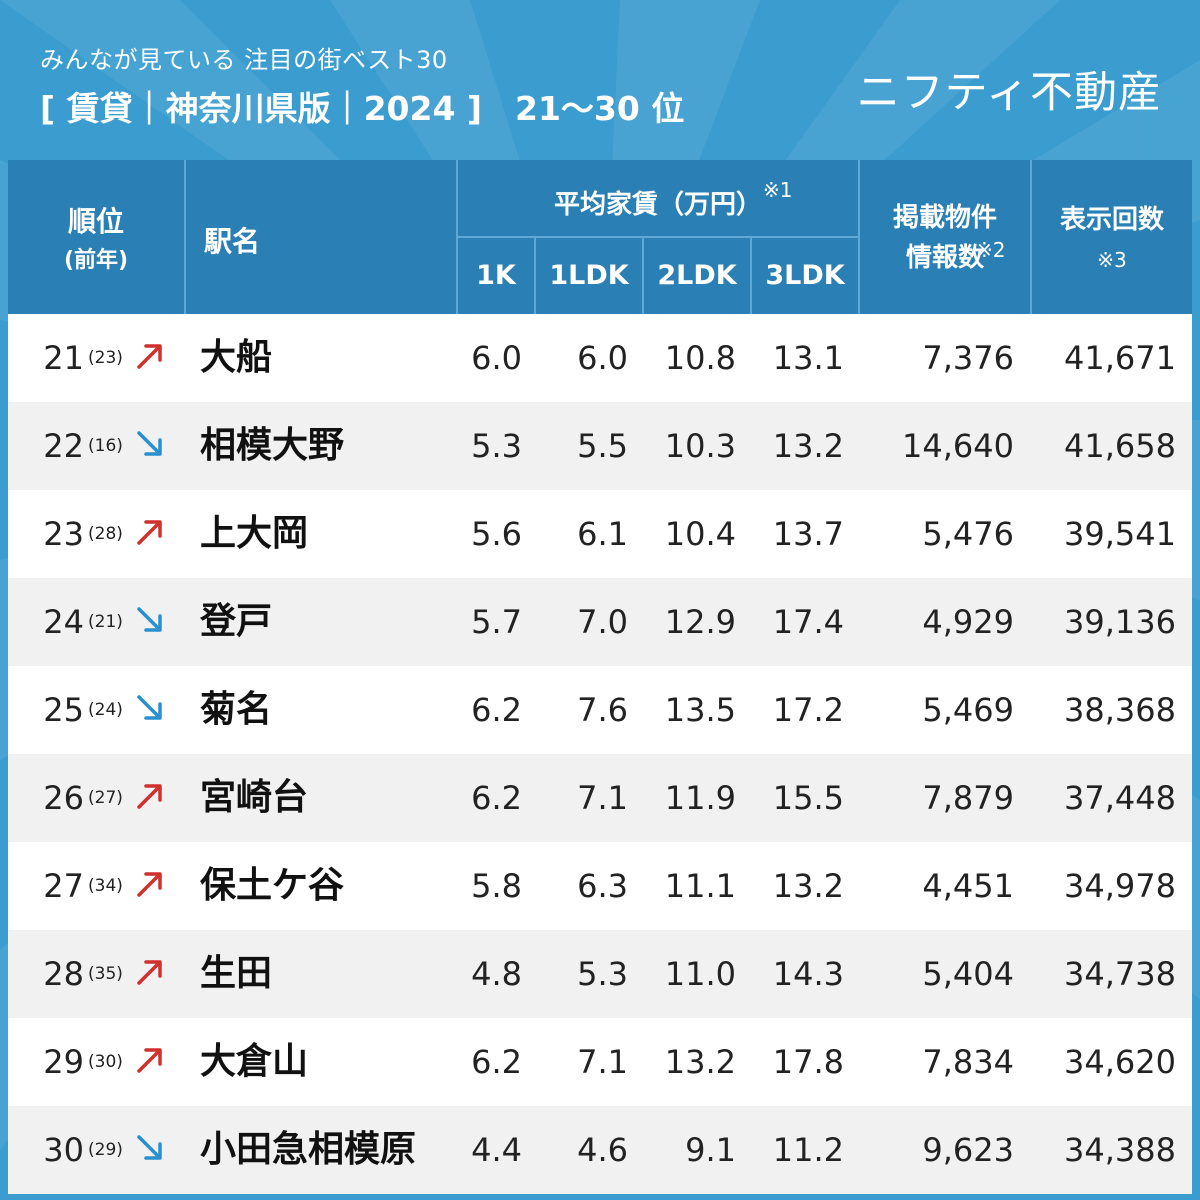 This screenshot has height=1200, width=1200. What do you see at coordinates (1120, 974) in the screenshot?
I see `cell-views: 34,738` at bounding box center [1120, 974].